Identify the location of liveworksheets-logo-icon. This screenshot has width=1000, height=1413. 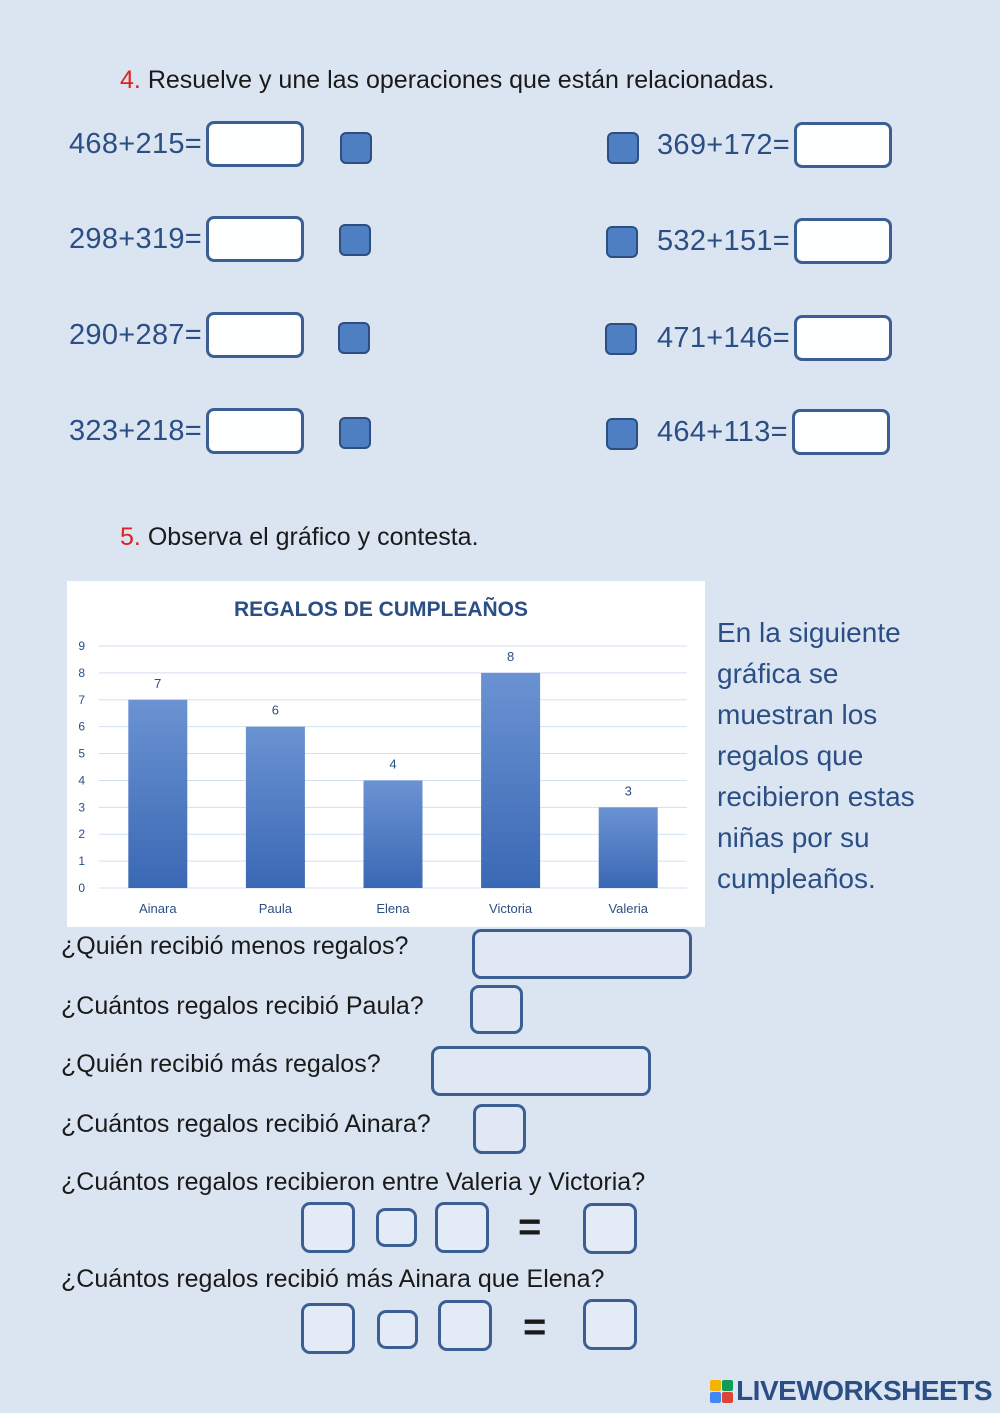
(722, 1391).